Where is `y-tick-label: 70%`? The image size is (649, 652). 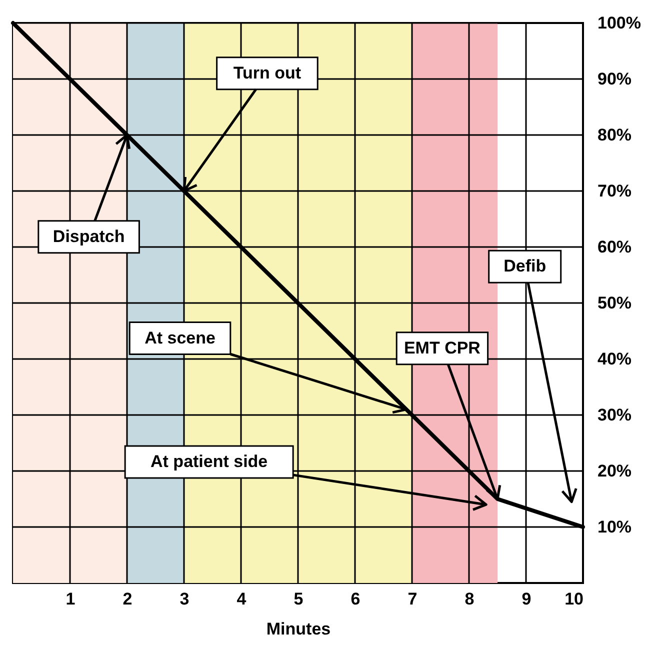 y-tick-label: 70% is located at coordinates (615, 191).